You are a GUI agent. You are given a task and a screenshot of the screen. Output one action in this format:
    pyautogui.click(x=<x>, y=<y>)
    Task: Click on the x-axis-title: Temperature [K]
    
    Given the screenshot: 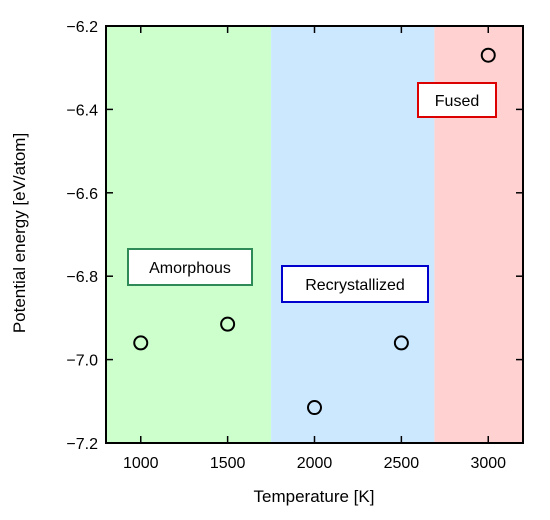 What is the action you would take?
    pyautogui.click(x=314, y=496)
    